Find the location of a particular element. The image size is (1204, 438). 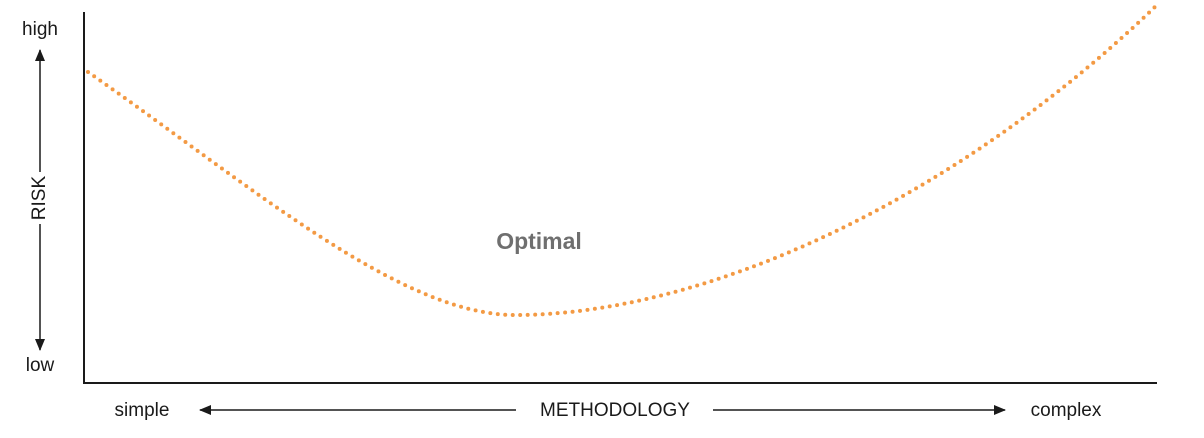

optimal-annotation: Optimal is located at coordinates (539, 241).